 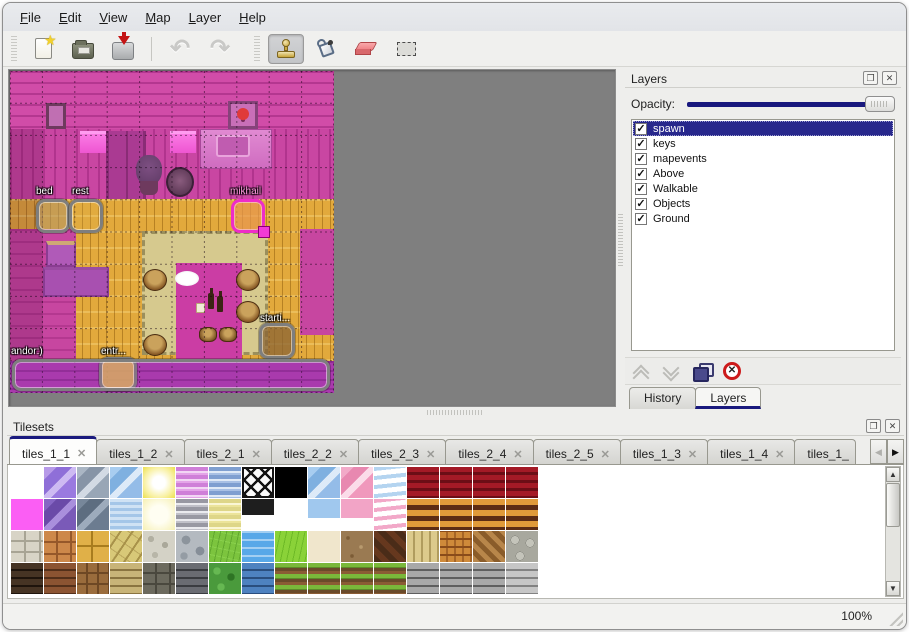 What do you see at coordinates (291, 546) in the screenshot?
I see `tile-grassBright` at bounding box center [291, 546].